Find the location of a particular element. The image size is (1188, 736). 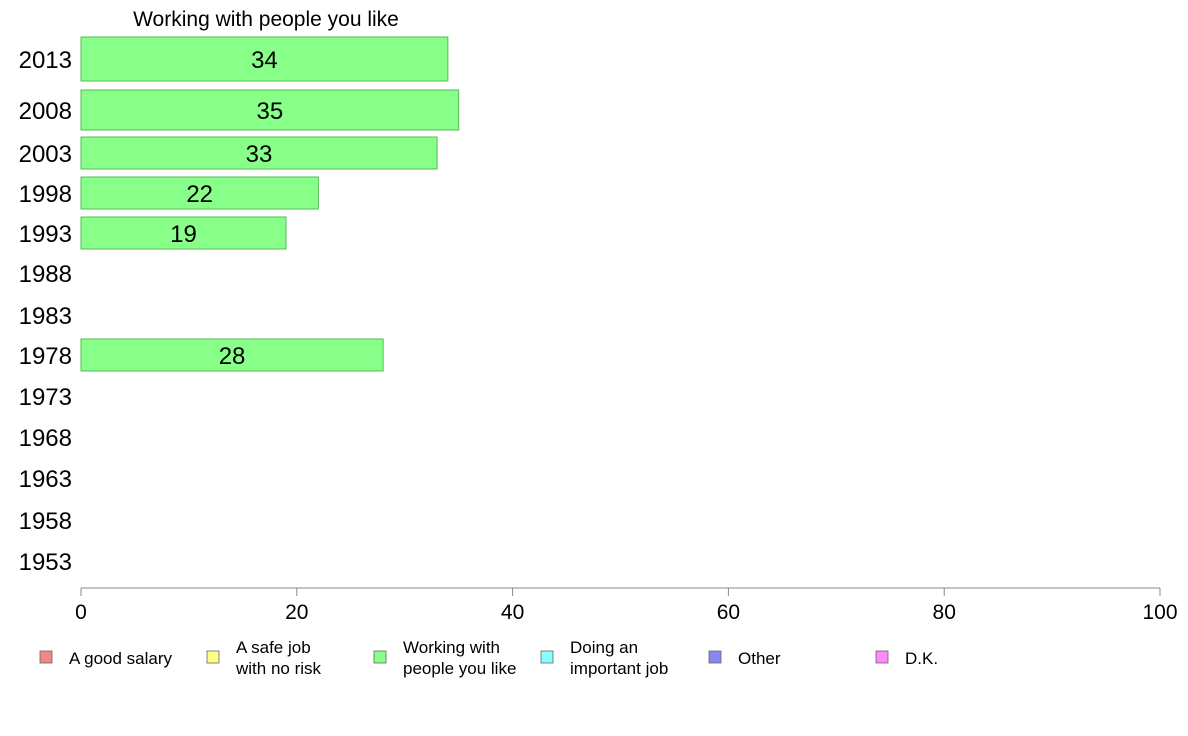

x-tick-label: 100 is located at coordinates (1159, 612).